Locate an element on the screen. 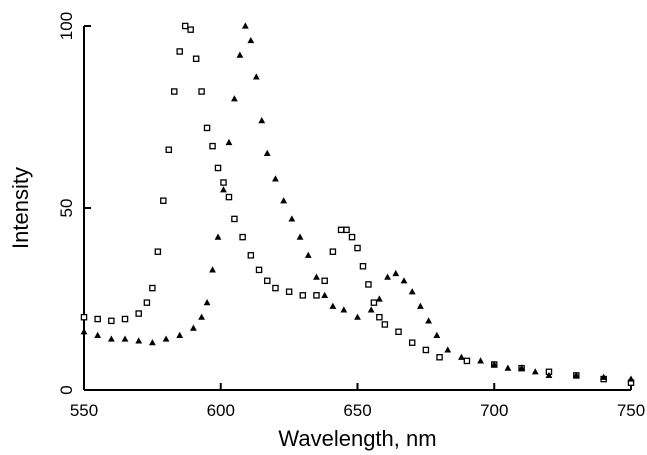 This screenshot has width=647, height=455. y-tick-label: 100 is located at coordinates (66, 26).